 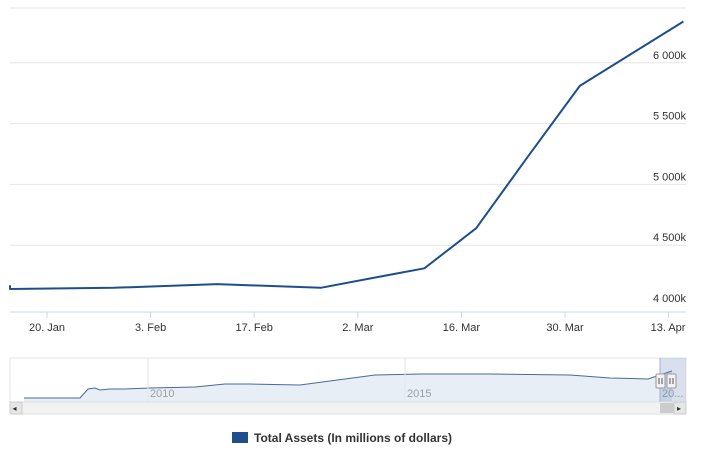 What do you see at coordinates (353, 438) in the screenshot?
I see `legend-label: Total Assets (In millions of dollars)` at bounding box center [353, 438].